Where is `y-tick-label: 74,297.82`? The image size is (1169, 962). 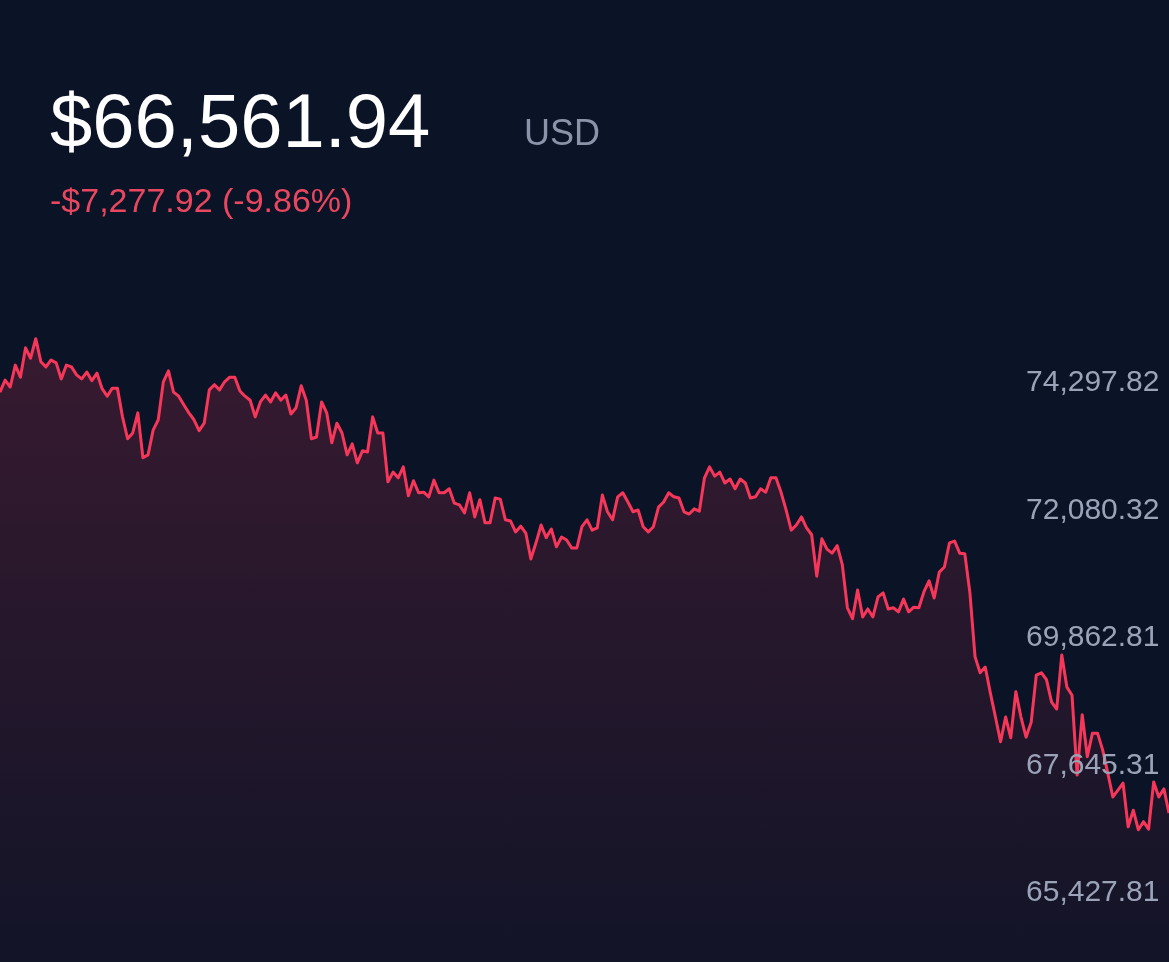 y-tick-label: 74,297.82 is located at coordinates (1093, 381).